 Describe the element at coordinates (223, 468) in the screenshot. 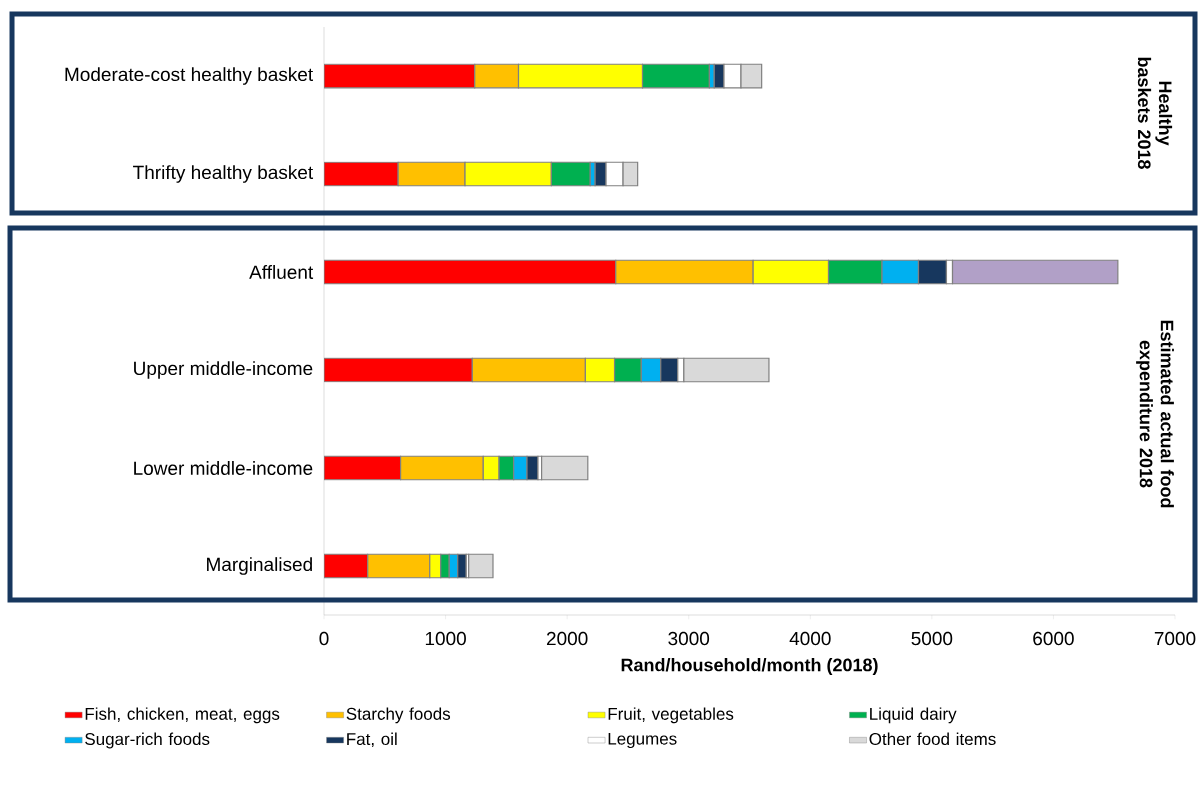

I see `y-tick-label: Lower middle-income` at that location.